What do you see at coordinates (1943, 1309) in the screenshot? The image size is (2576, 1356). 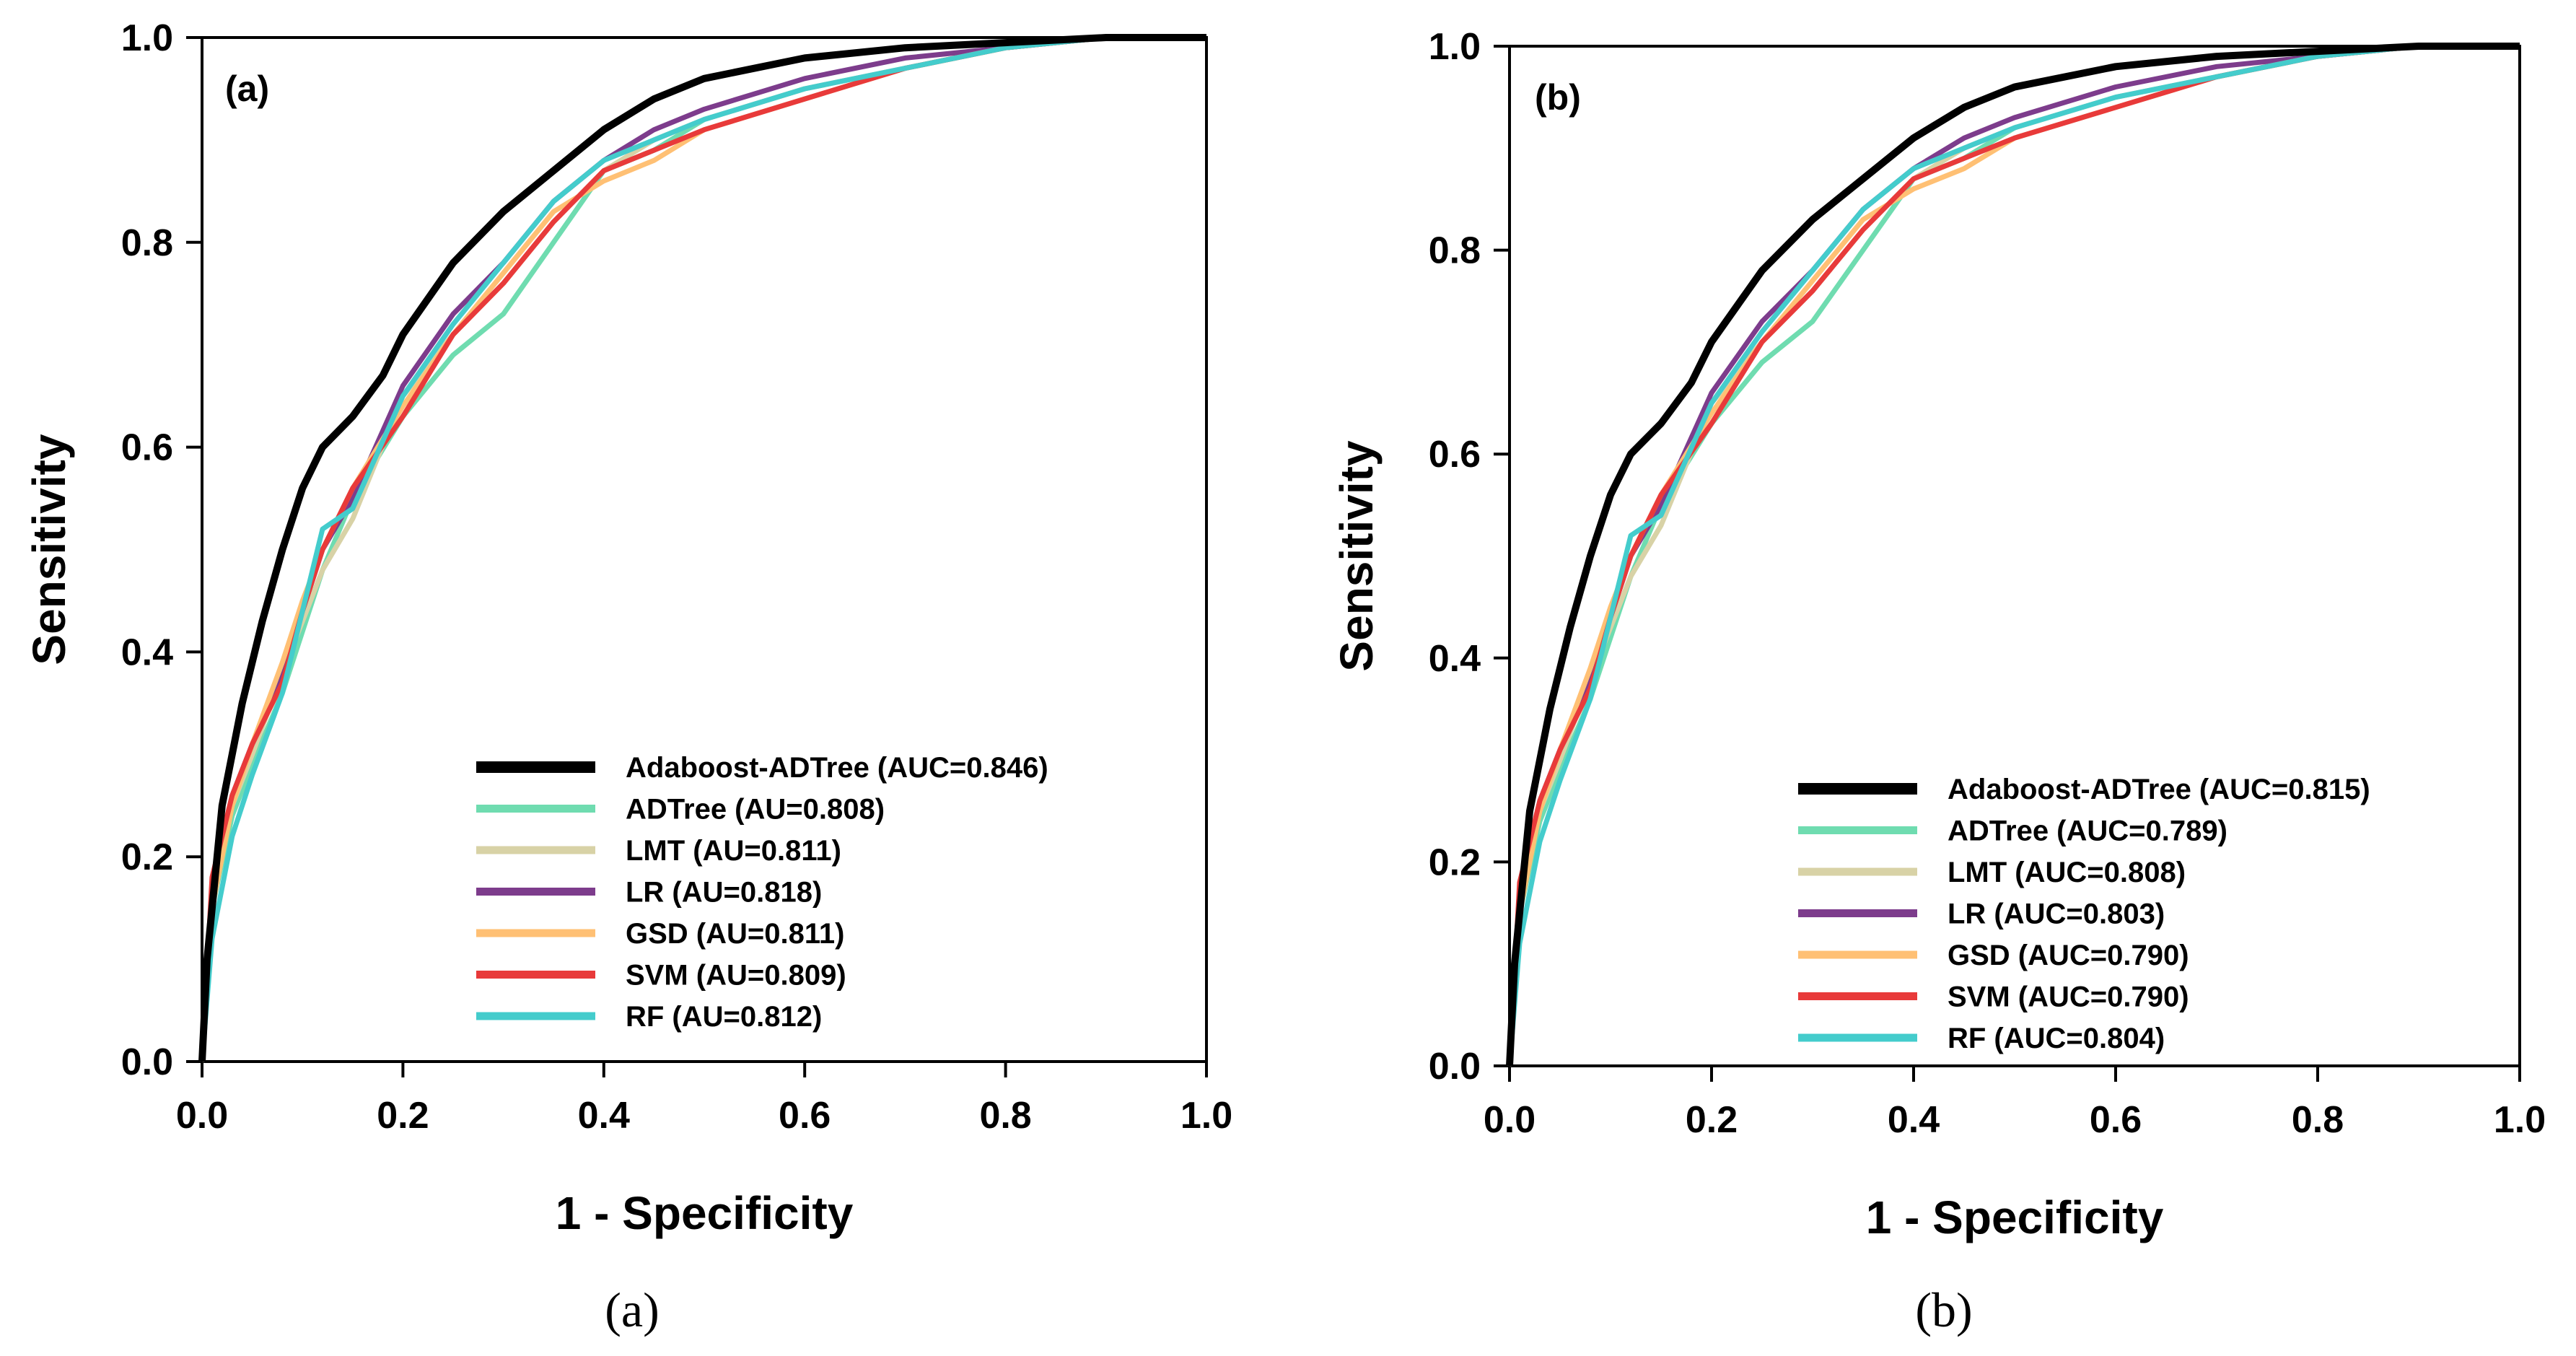 I see `panel-caption: (b)` at bounding box center [1943, 1309].